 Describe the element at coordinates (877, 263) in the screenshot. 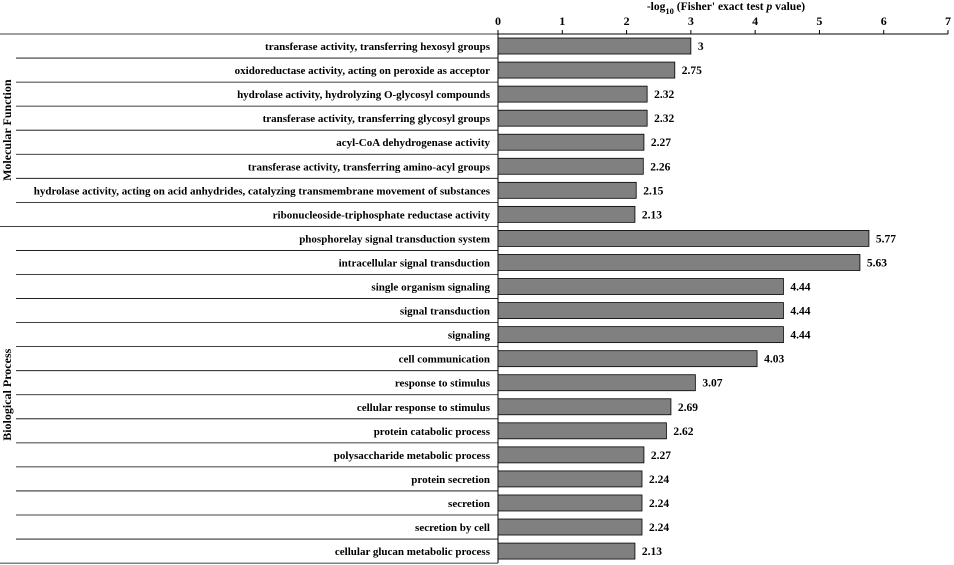

I see `value-label: 5.63` at that location.